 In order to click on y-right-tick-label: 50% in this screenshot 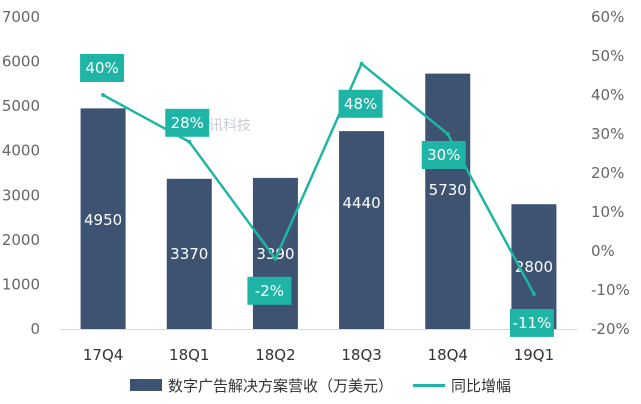, I will do `click(607, 56)`.